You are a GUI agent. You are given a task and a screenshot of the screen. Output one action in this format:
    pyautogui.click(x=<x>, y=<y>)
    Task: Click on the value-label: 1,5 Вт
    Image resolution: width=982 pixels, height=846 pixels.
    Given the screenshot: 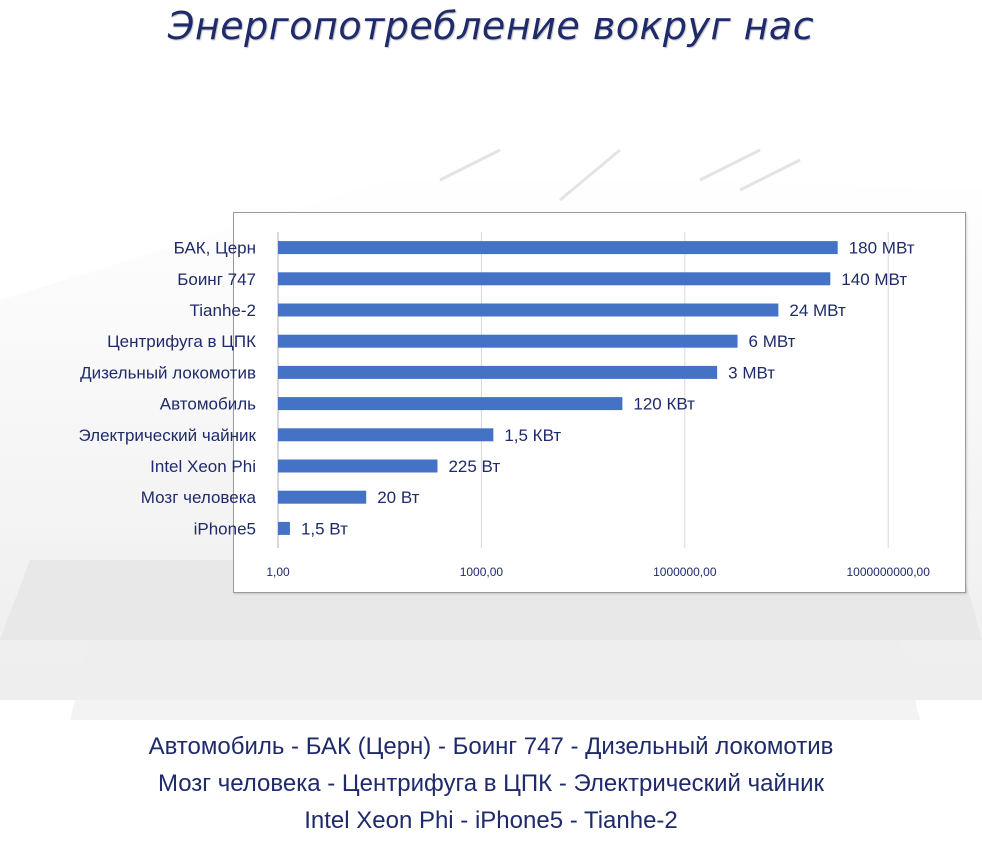 What is the action you would take?
    pyautogui.click(x=324, y=528)
    